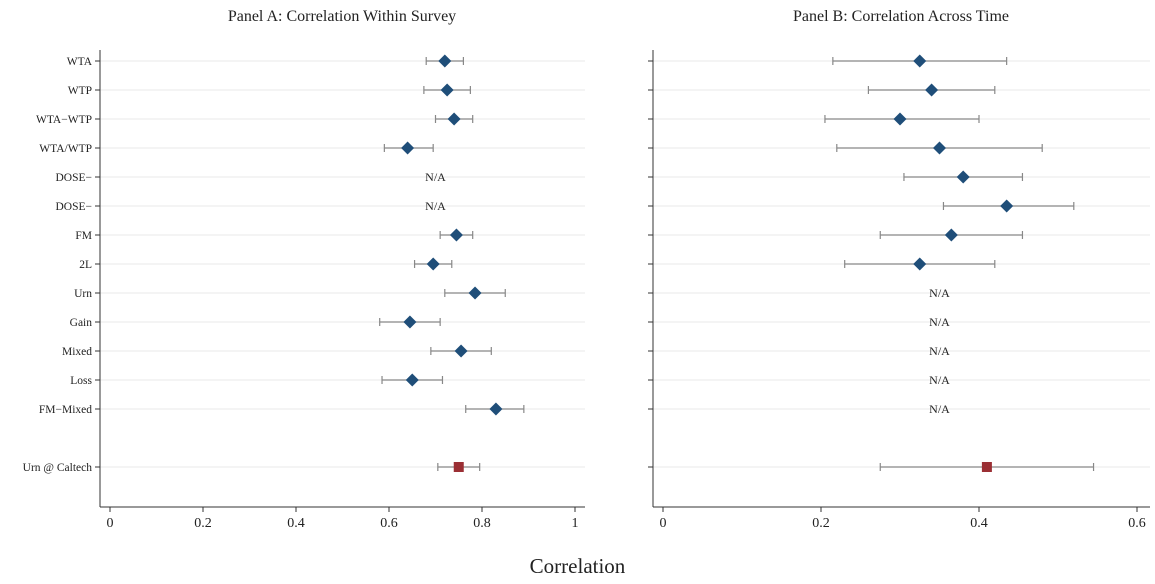 This screenshot has height=584, width=1155. I want to click on panelB-x-tick-label: 0, so click(663, 523).